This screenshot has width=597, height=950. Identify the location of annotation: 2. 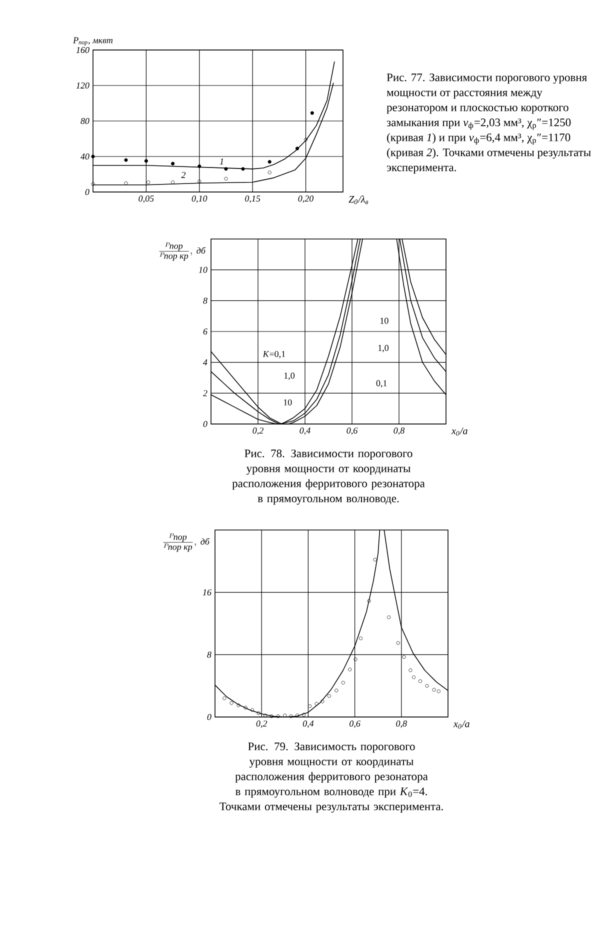
(183, 175).